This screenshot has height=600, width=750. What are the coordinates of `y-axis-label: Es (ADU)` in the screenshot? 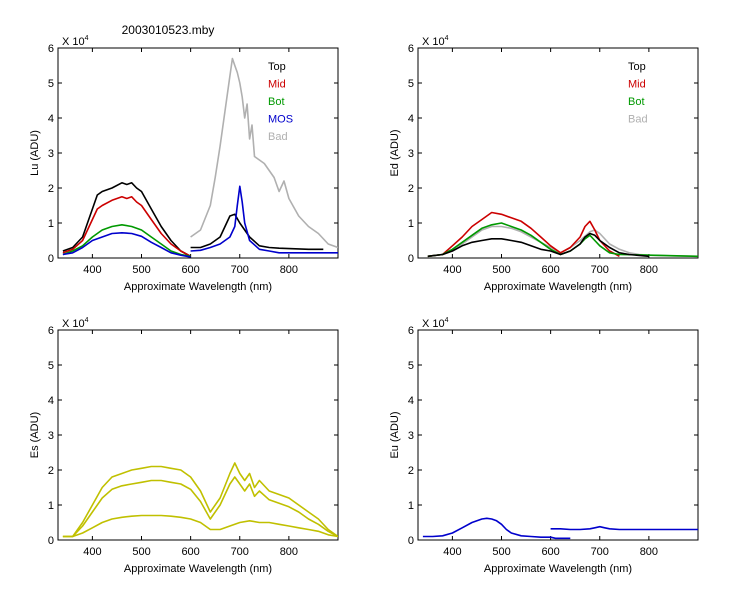 It's located at (35, 435).